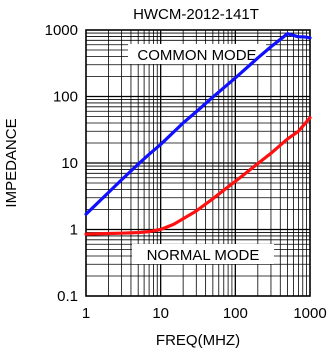 The image size is (336, 351). I want to click on y-tick-label: 0.1, so click(67, 296).